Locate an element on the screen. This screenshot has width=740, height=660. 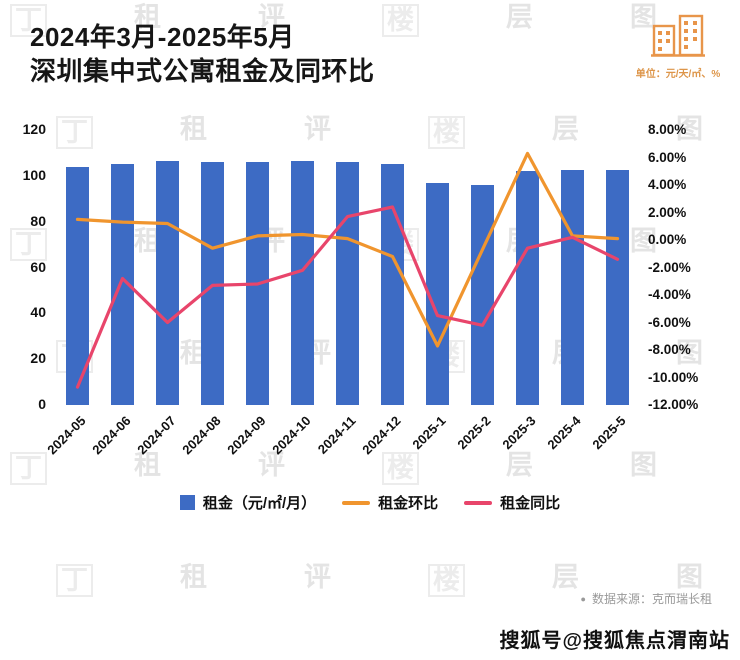
watermark-text: 图 is located at coordinates (689, 577).